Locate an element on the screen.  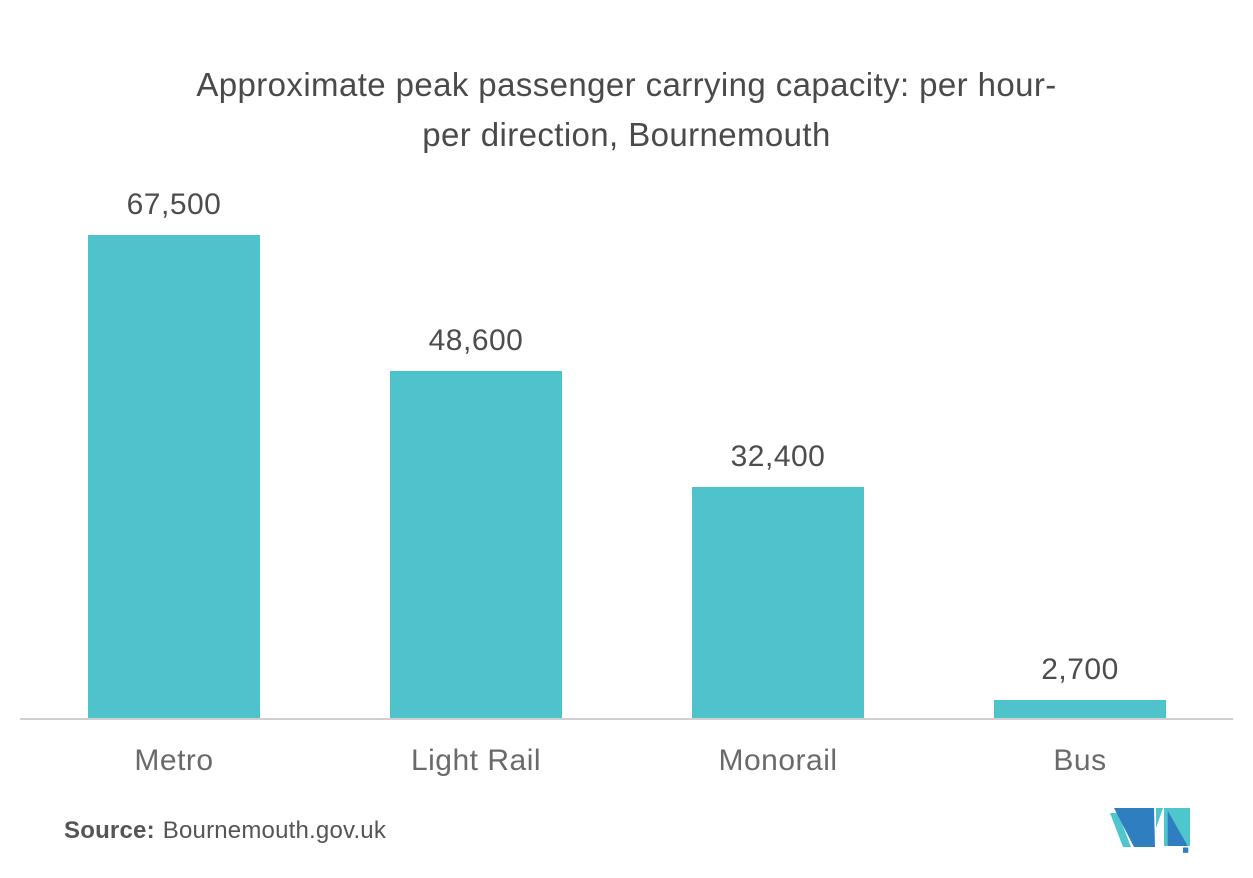
category-label-bus: Bus is located at coordinates (1080, 760).